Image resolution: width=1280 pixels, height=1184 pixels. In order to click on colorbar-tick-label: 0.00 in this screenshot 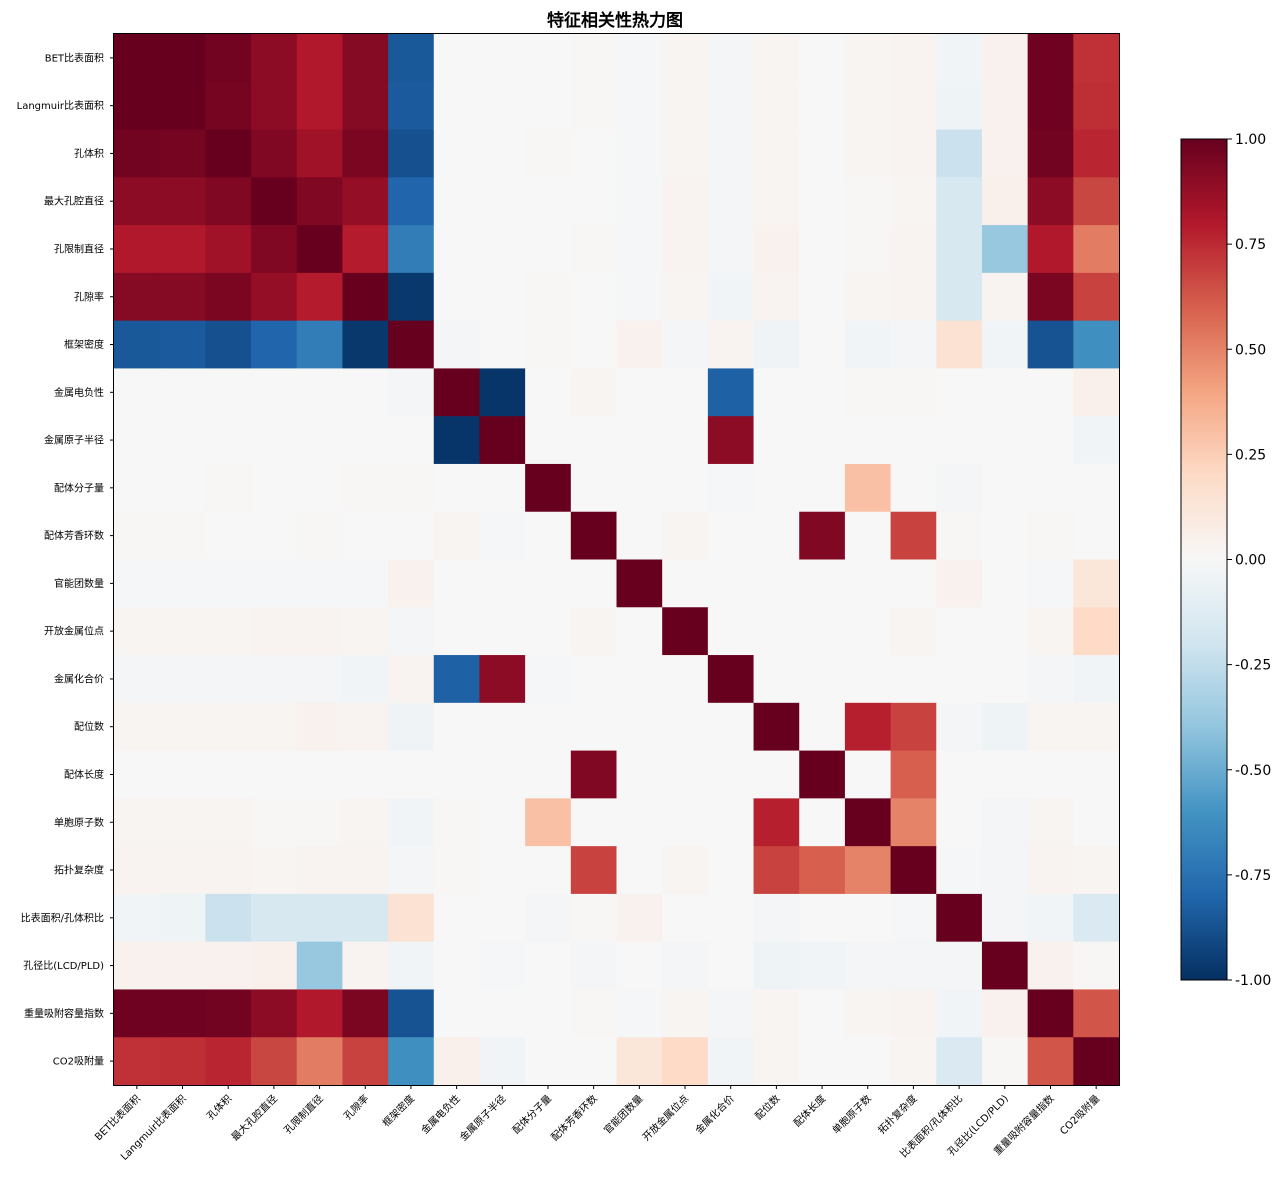, I will do `click(1250, 561)`.